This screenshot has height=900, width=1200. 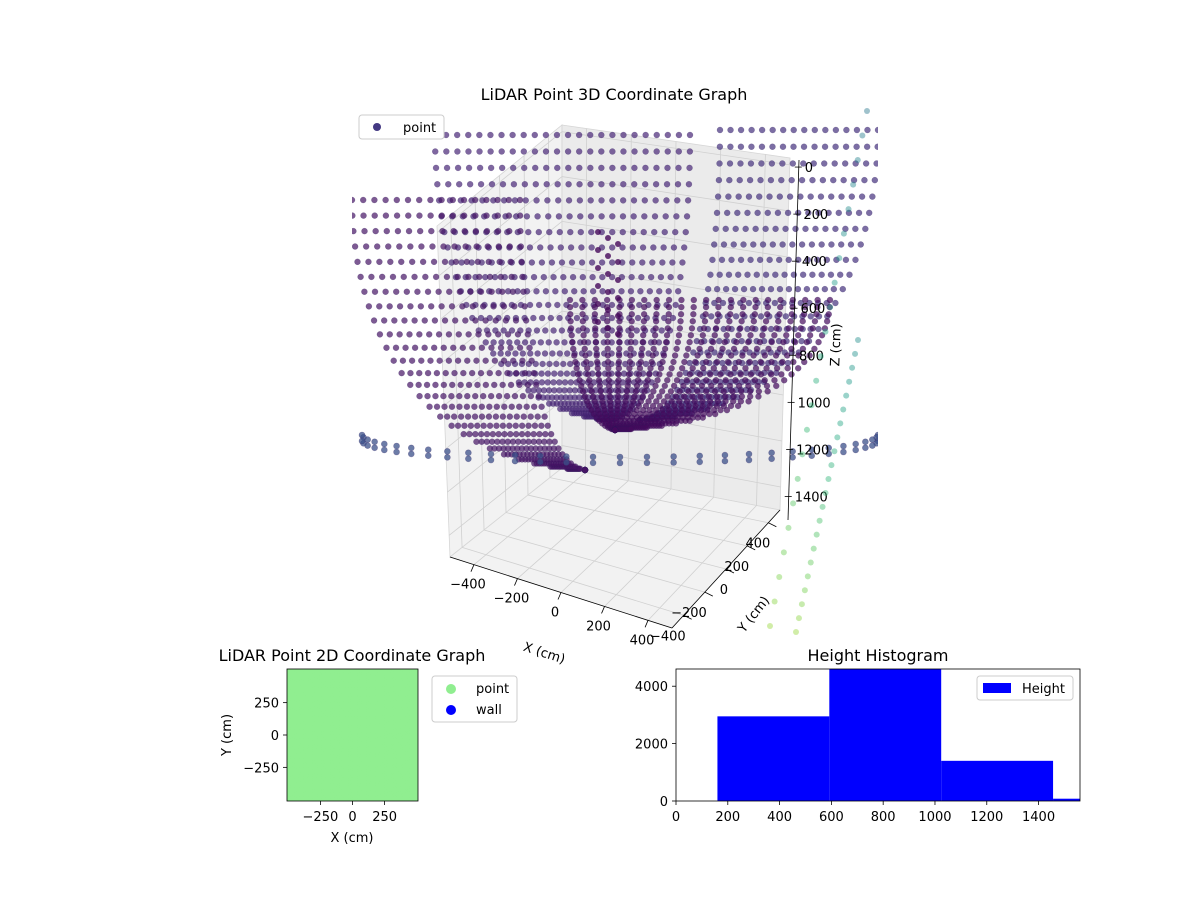 I want to click on y-tick-mark, so click(x=751, y=548).